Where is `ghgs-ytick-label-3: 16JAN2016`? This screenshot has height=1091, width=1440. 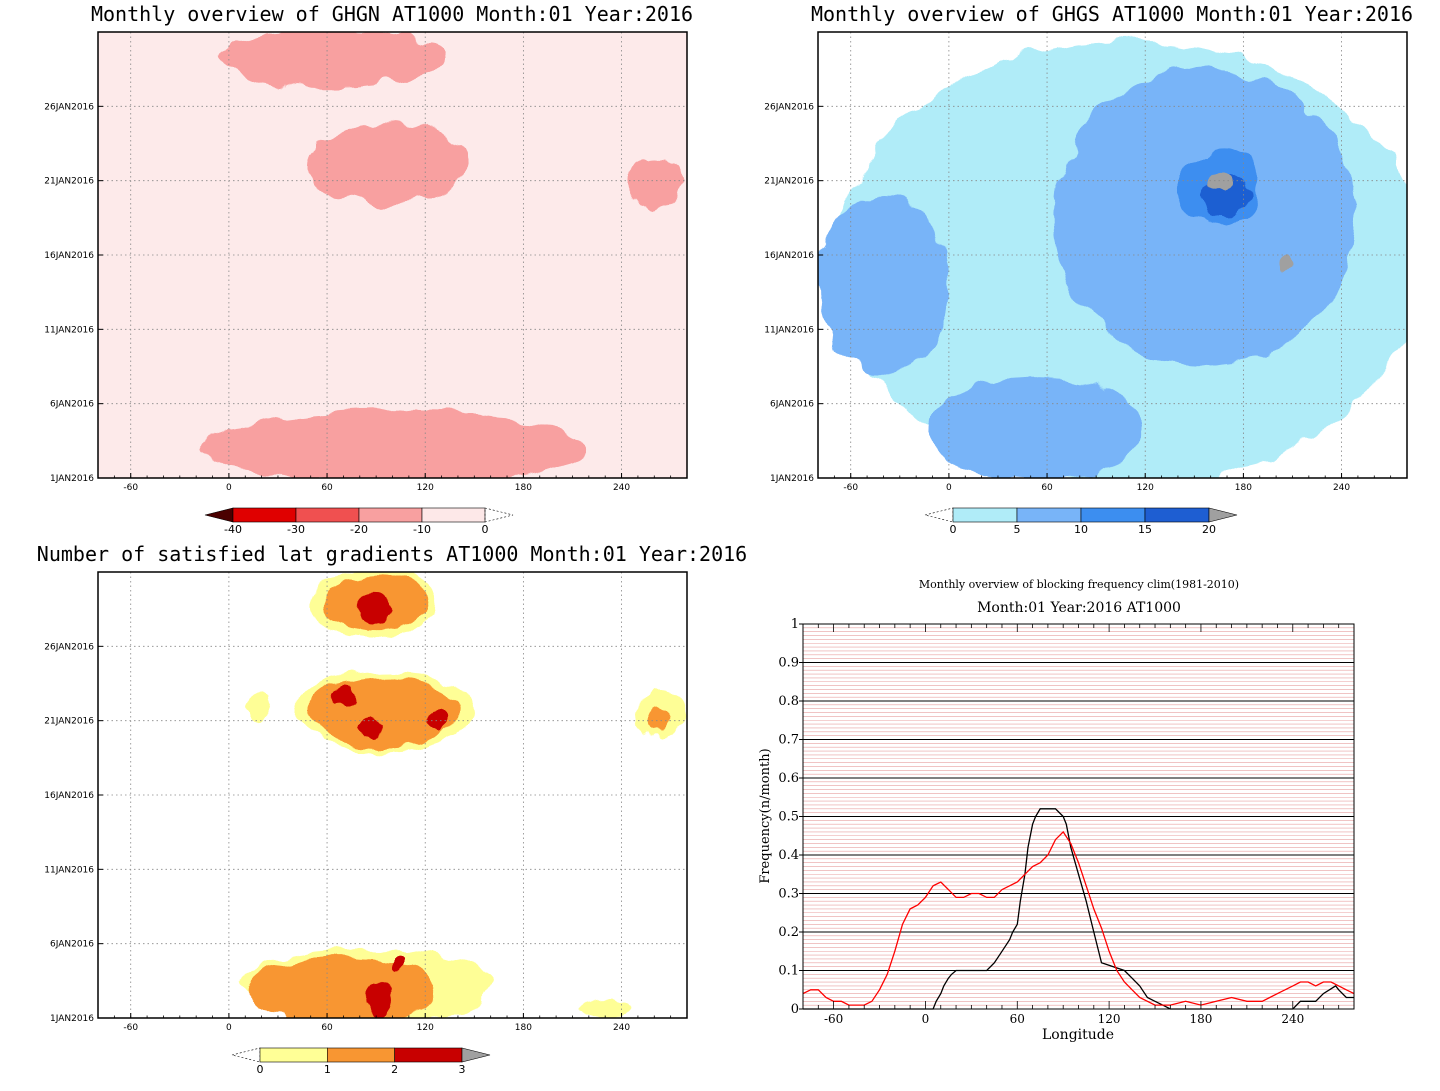 ghgs-ytick-label-3: 16JAN2016 is located at coordinates (789, 256).